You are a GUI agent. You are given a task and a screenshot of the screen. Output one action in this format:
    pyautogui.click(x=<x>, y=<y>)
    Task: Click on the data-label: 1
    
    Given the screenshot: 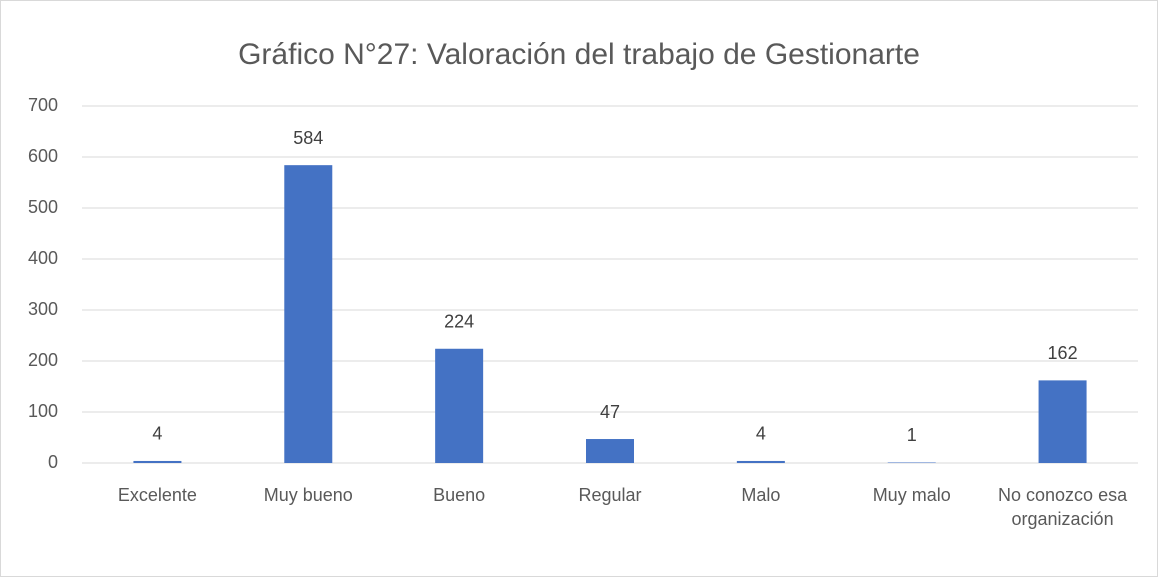 What is the action you would take?
    pyautogui.click(x=912, y=435)
    